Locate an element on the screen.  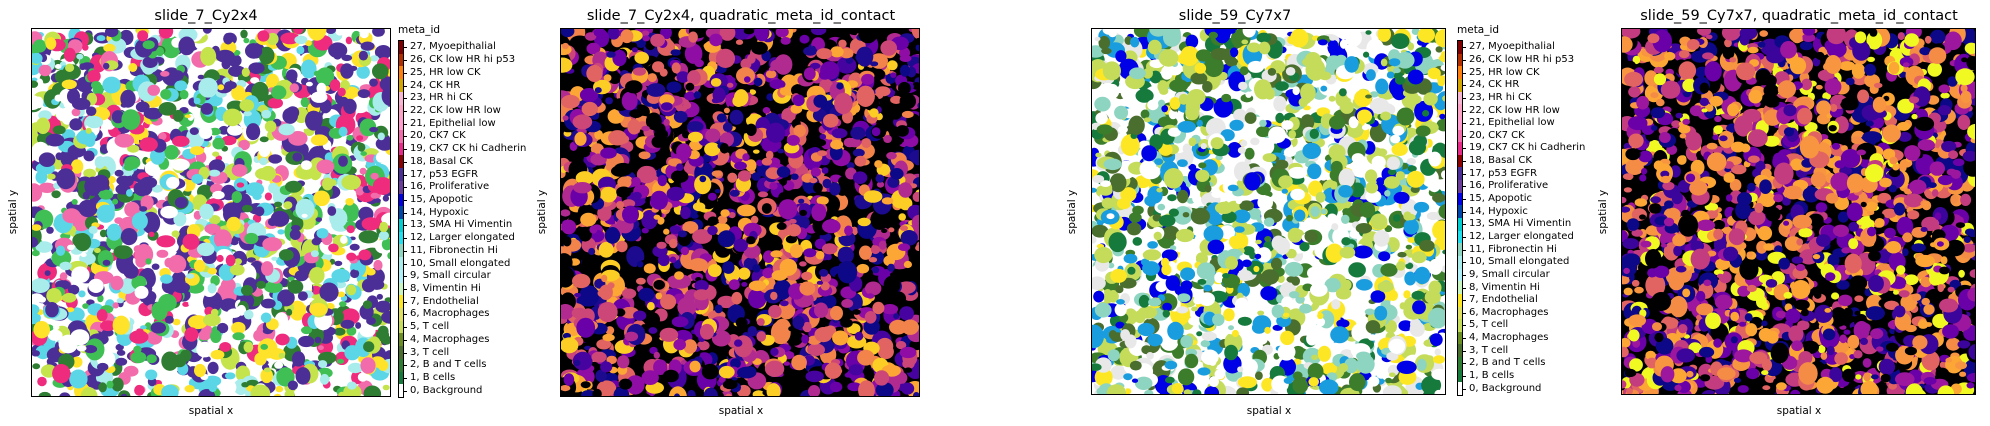
colorbar-gradient is located at coordinates (401, 219).